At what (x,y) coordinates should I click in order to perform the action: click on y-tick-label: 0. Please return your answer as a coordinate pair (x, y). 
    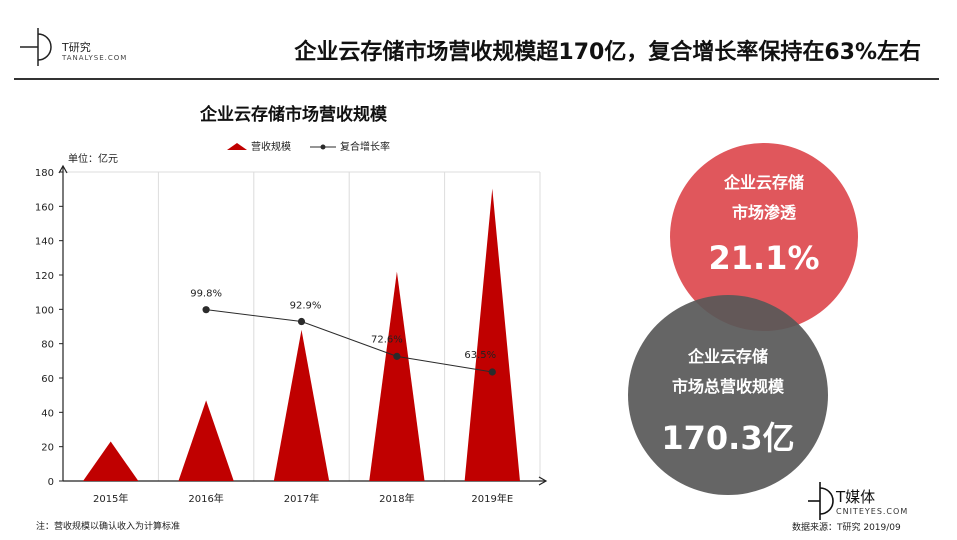
    Looking at the image, I should click on (51, 482).